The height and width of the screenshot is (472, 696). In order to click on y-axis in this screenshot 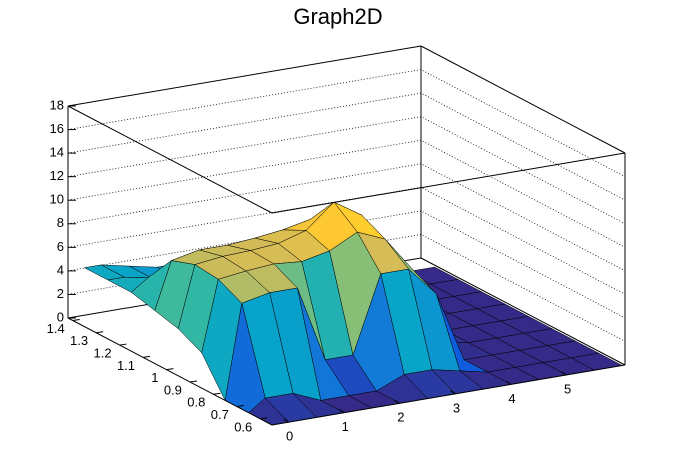, I will do `click(170, 371)`.